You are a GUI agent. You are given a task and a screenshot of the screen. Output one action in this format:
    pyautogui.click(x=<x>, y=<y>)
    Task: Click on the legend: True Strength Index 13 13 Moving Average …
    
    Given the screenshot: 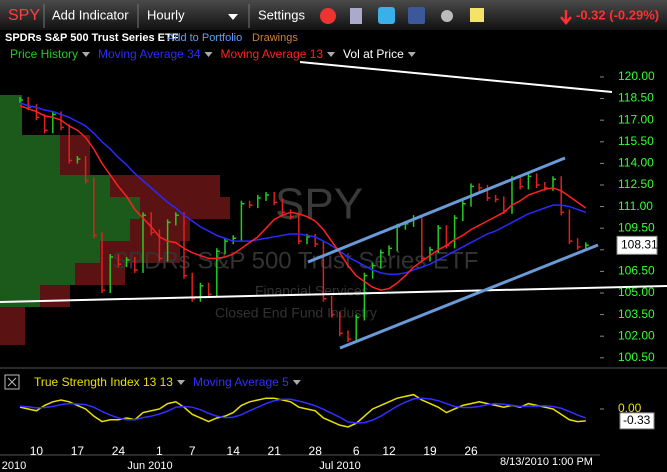 What is the action you would take?
    pyautogui.click(x=167, y=382)
    